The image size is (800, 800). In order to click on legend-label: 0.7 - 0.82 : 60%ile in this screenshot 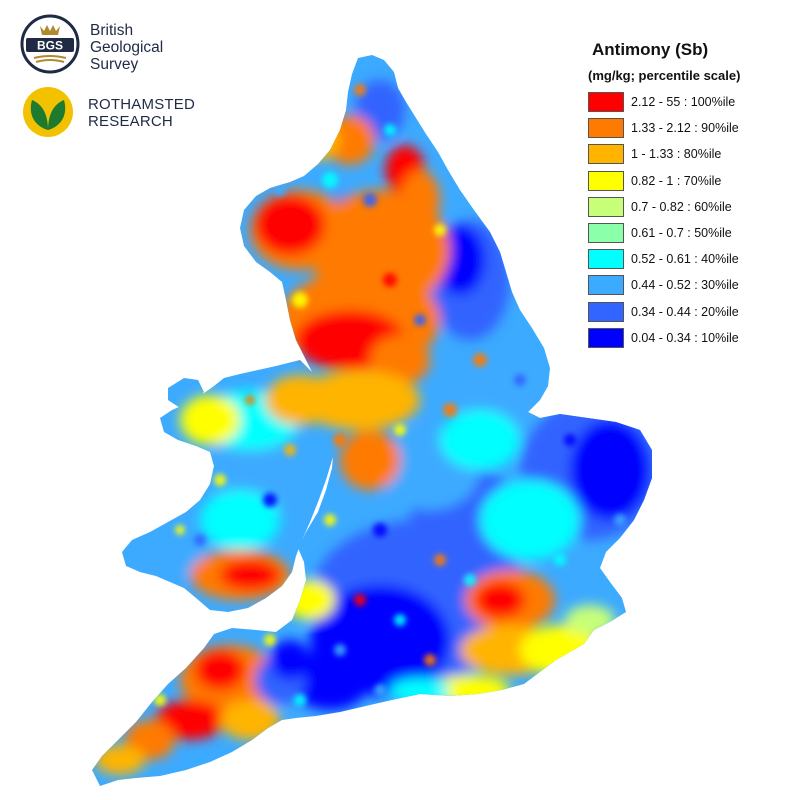, I will do `click(681, 206)`.